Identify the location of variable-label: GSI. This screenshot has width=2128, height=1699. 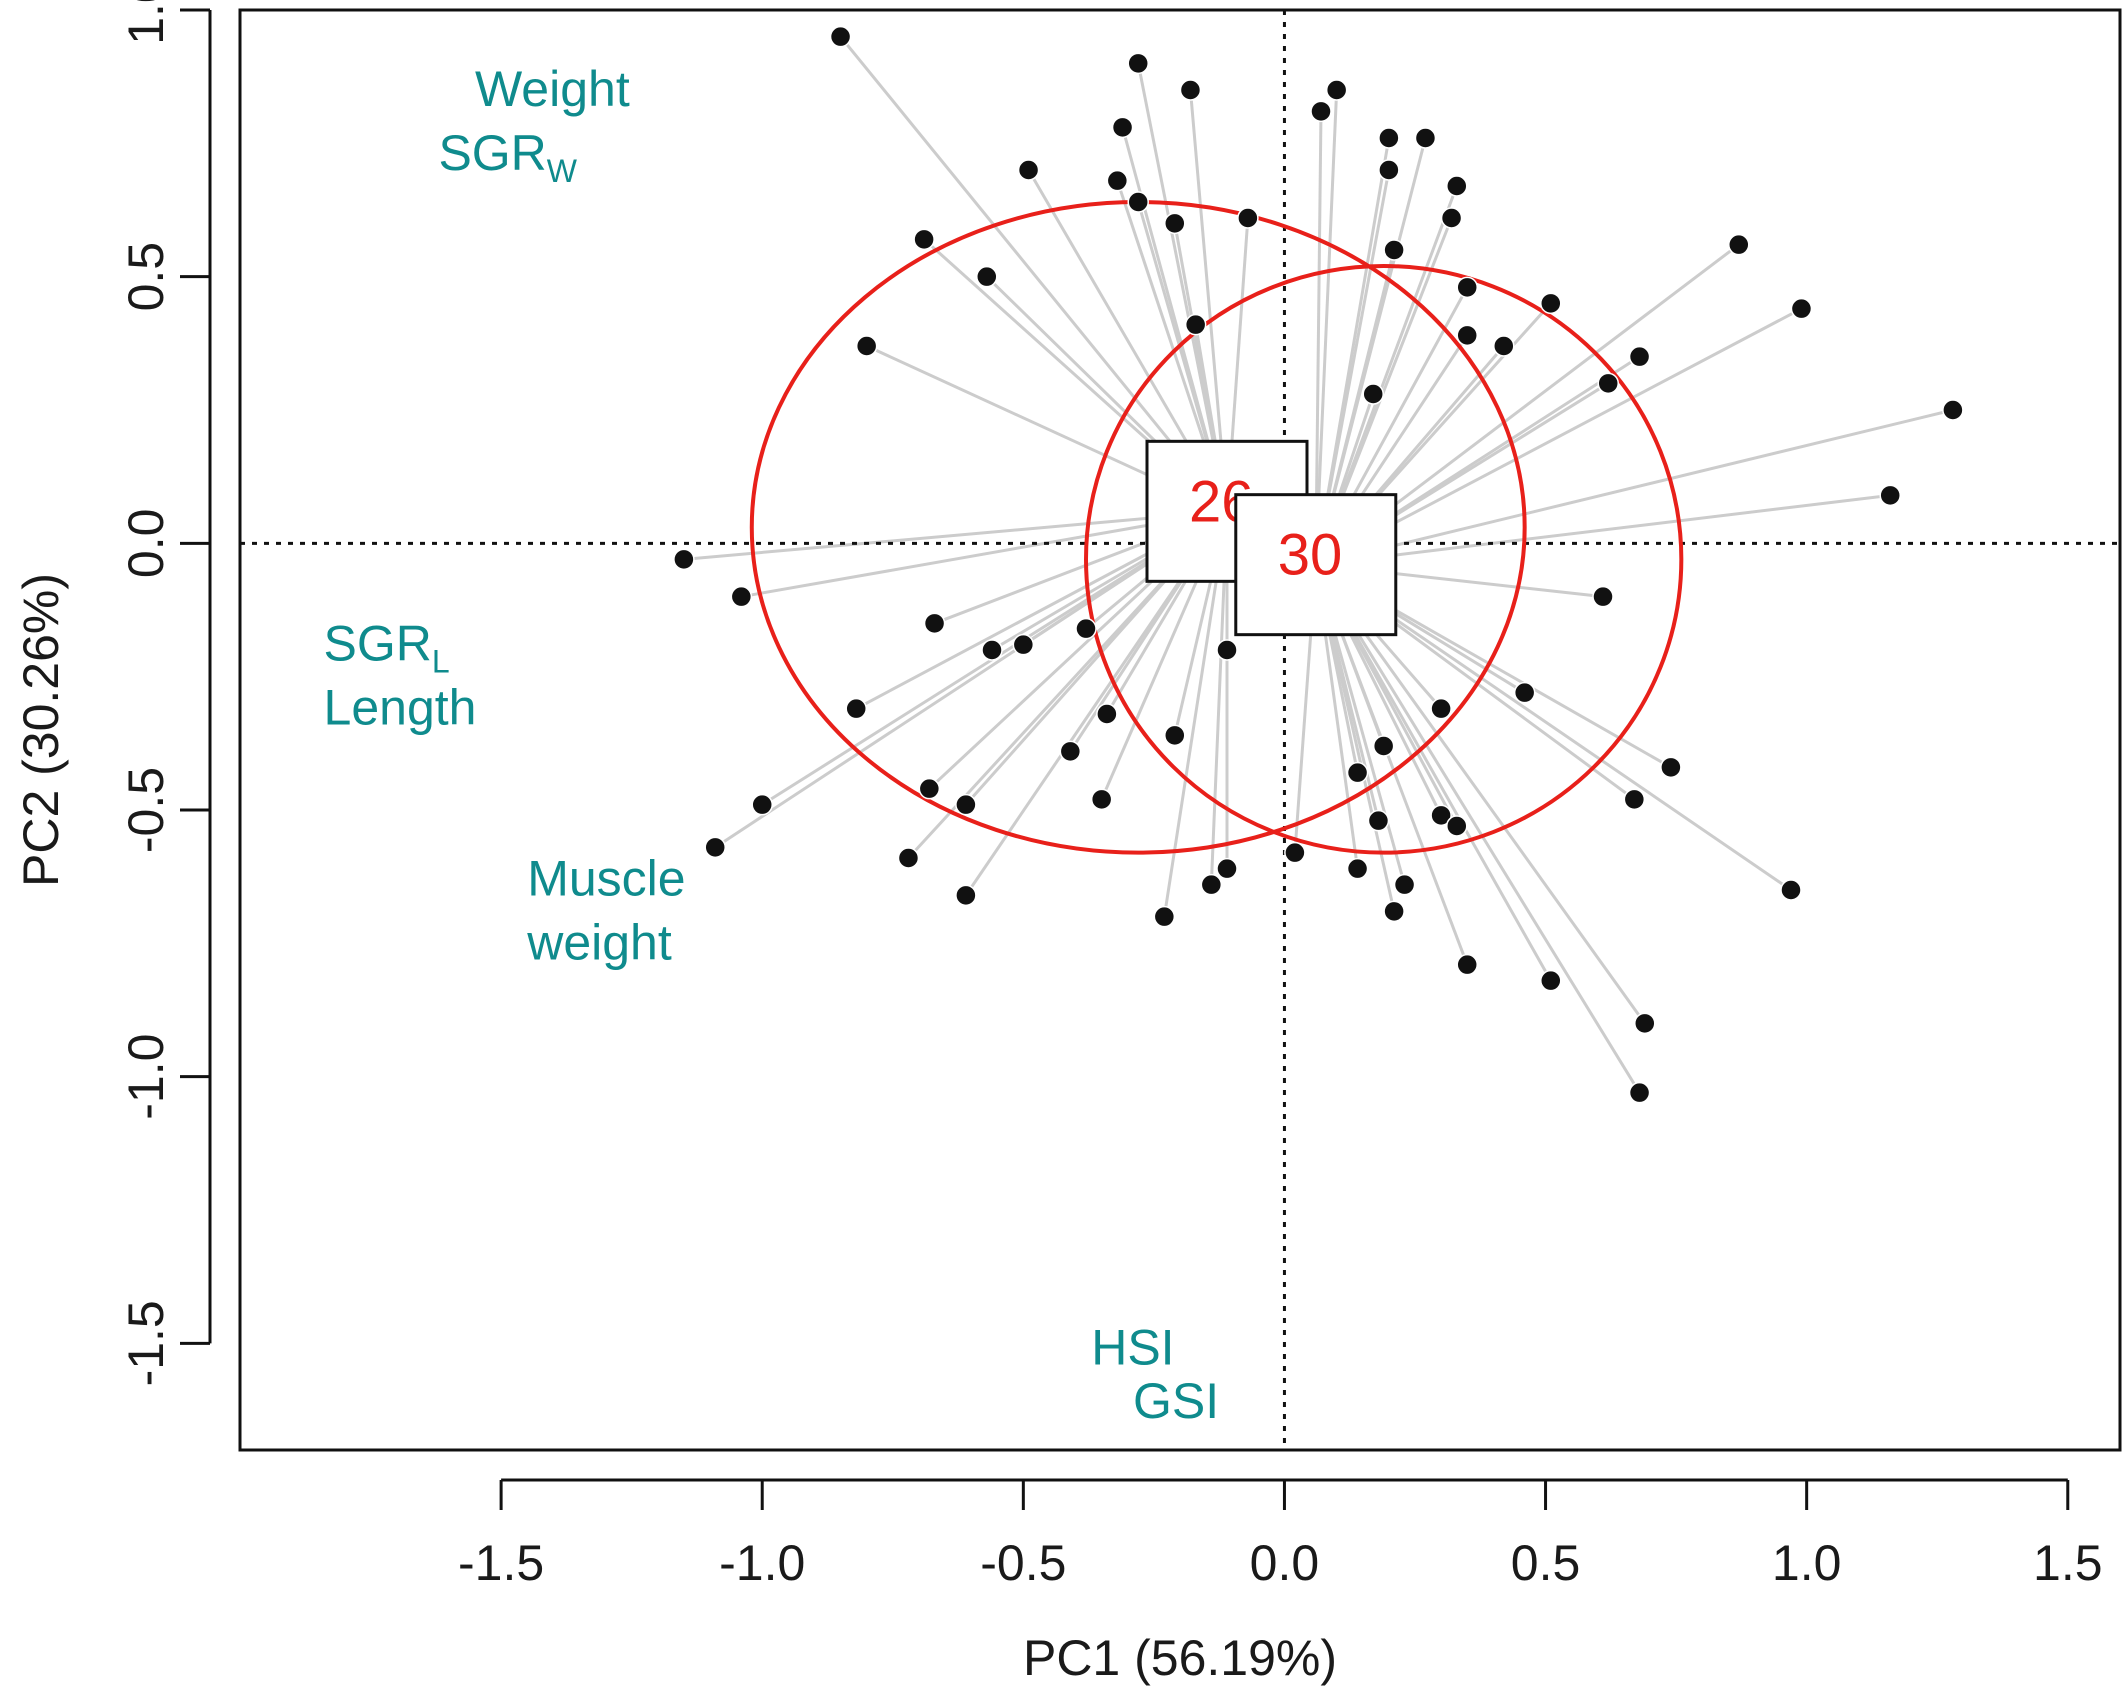
(1176, 1401).